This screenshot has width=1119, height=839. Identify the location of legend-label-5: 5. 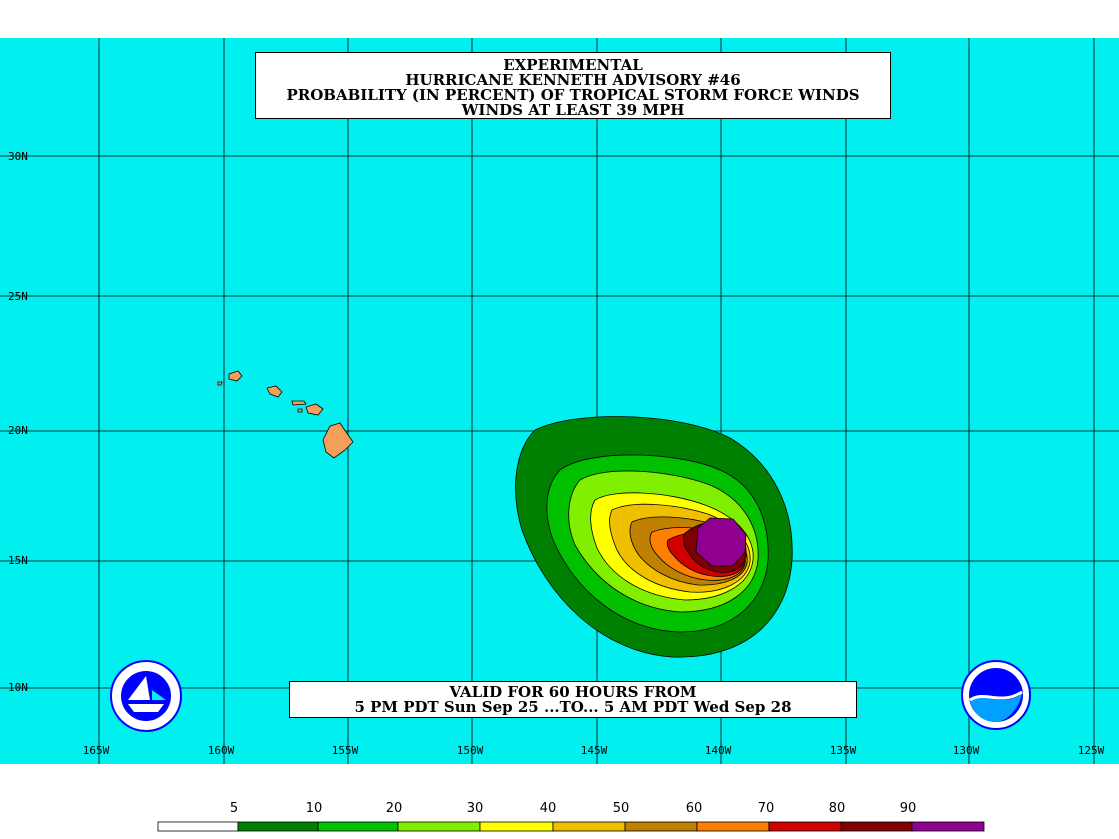
(234, 808).